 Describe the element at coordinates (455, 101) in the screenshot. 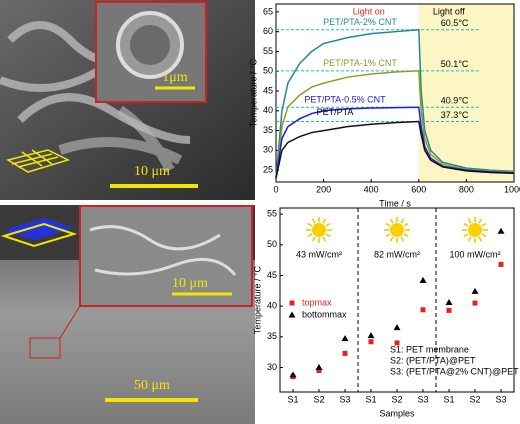

I see `peak-label: 40.9°C` at that location.